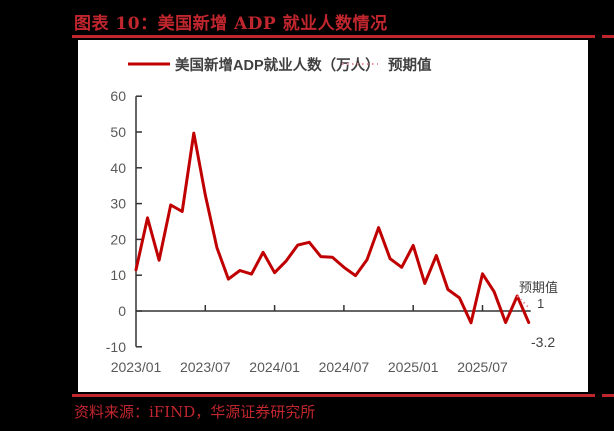  What do you see at coordinates (274, 367) in the screenshot?
I see `x-tick-label: 2024/01` at bounding box center [274, 367].